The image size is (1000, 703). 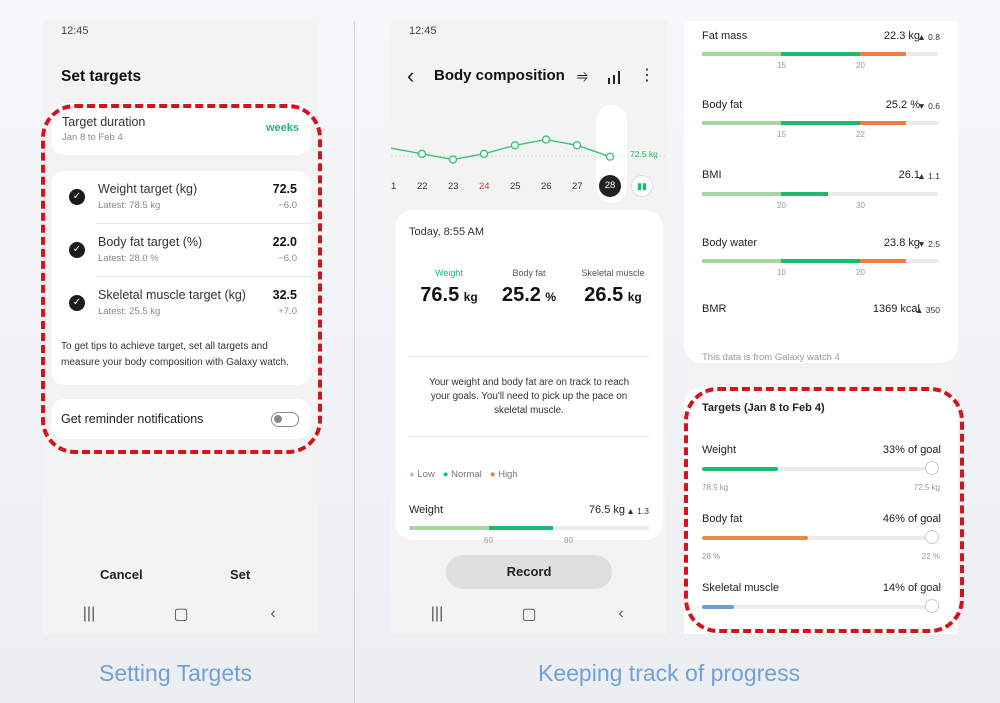 I want to click on chart-bars-icon, so click(x=615, y=77).